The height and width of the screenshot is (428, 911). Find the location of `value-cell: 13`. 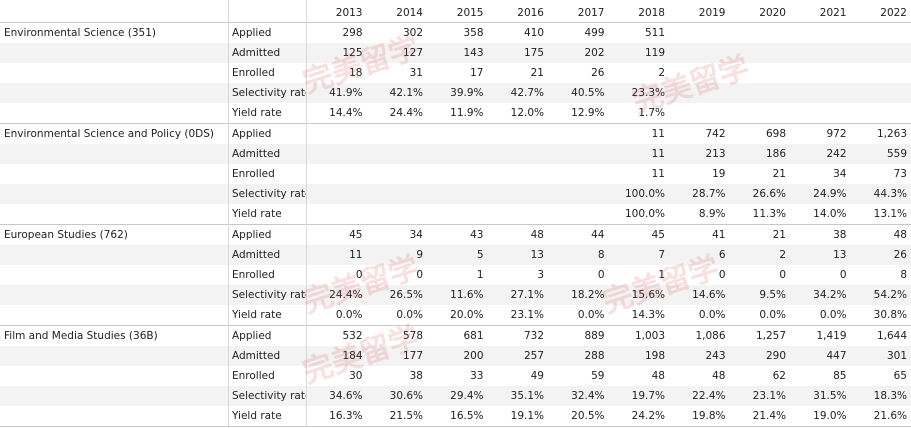

value-cell: 13 is located at coordinates (840, 255).